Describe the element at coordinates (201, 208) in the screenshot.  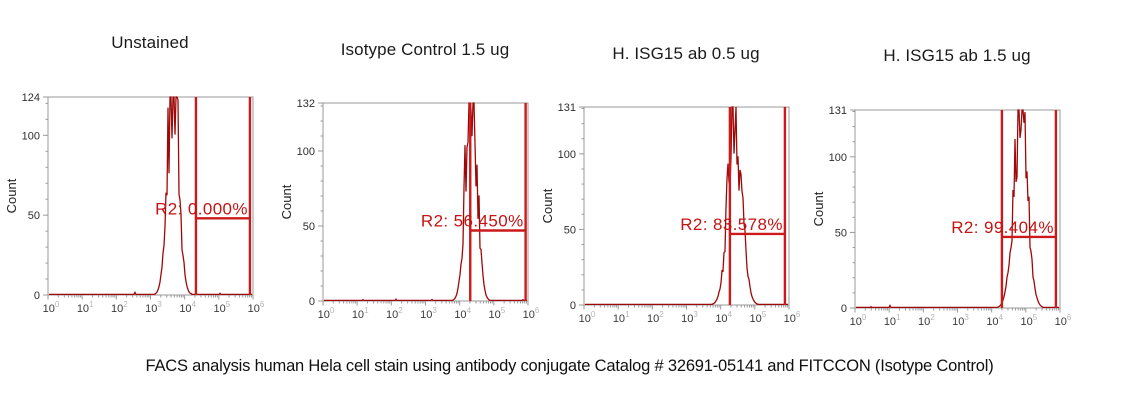
I see `gate-percentage-label: R2: 0.000%` at that location.